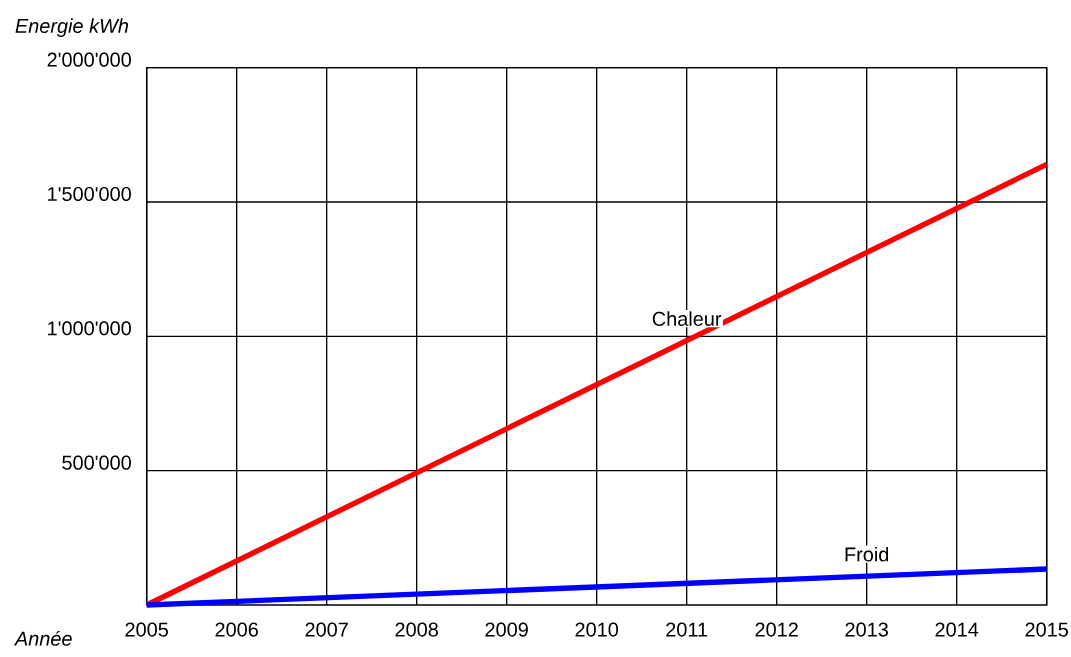 This screenshot has height=657, width=1071. Describe the element at coordinates (506, 629) in the screenshot. I see `x-tick-label: 2009` at that location.